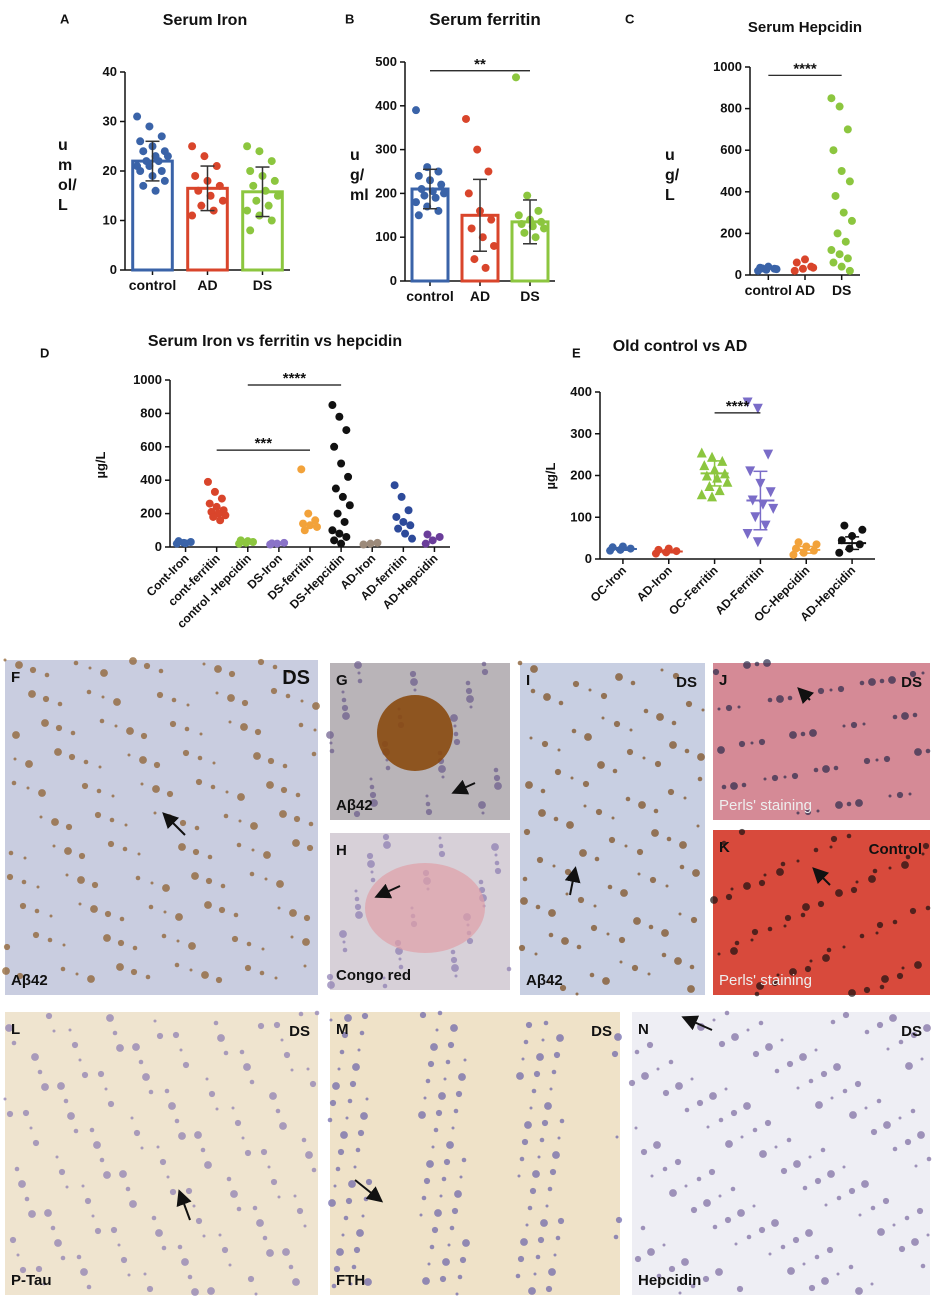  Describe the element at coordinates (895, 849) in the screenshot. I see `panel-tag: Control` at that location.